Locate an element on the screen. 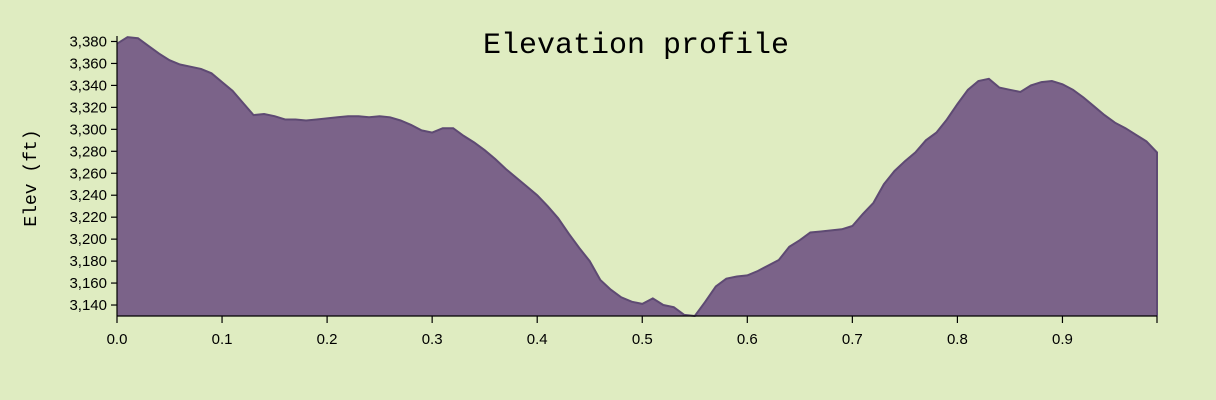 The image size is (1216, 400). x-tick-label: 0.7 is located at coordinates (852, 339).